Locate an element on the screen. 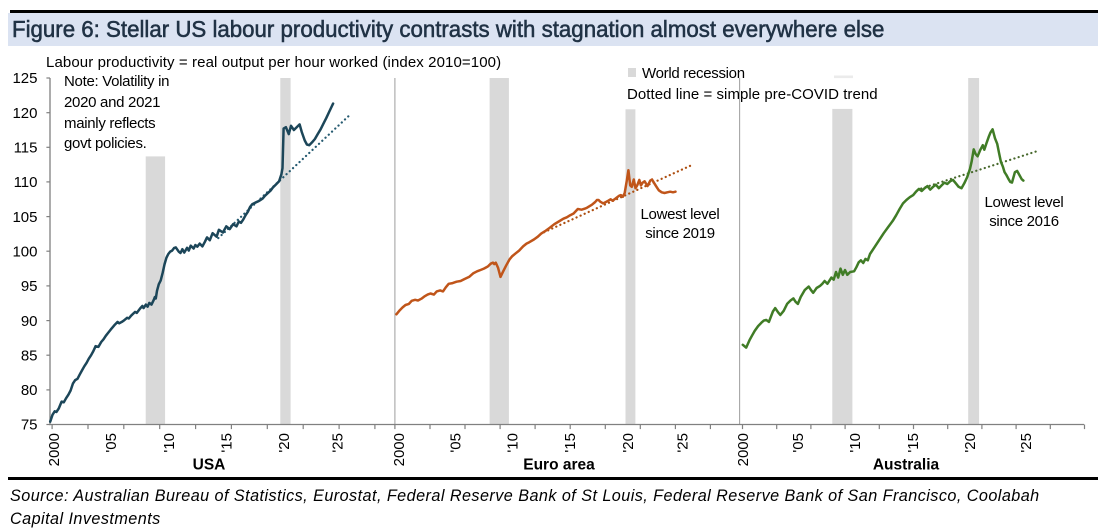  svg-text: 125 is located at coordinates (24, 78).